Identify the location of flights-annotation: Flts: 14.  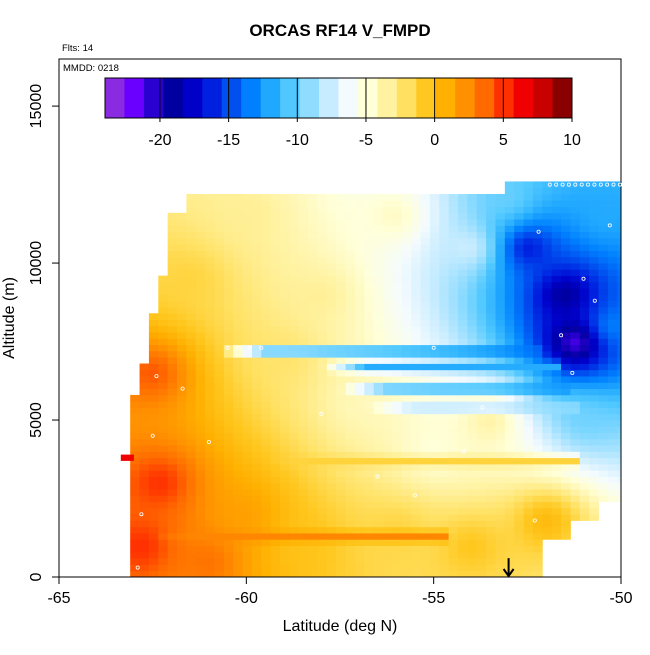
(77, 48).